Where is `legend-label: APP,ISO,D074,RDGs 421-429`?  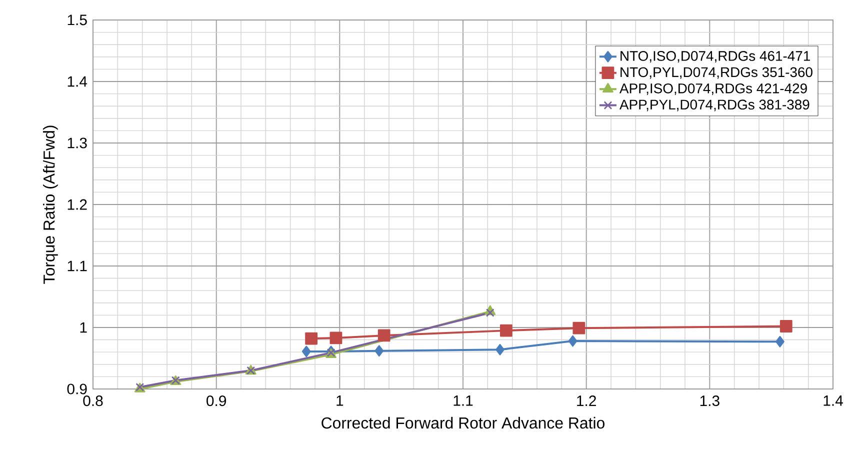 legend-label: APP,ISO,D074,RDGs 421-429 is located at coordinates (713, 89).